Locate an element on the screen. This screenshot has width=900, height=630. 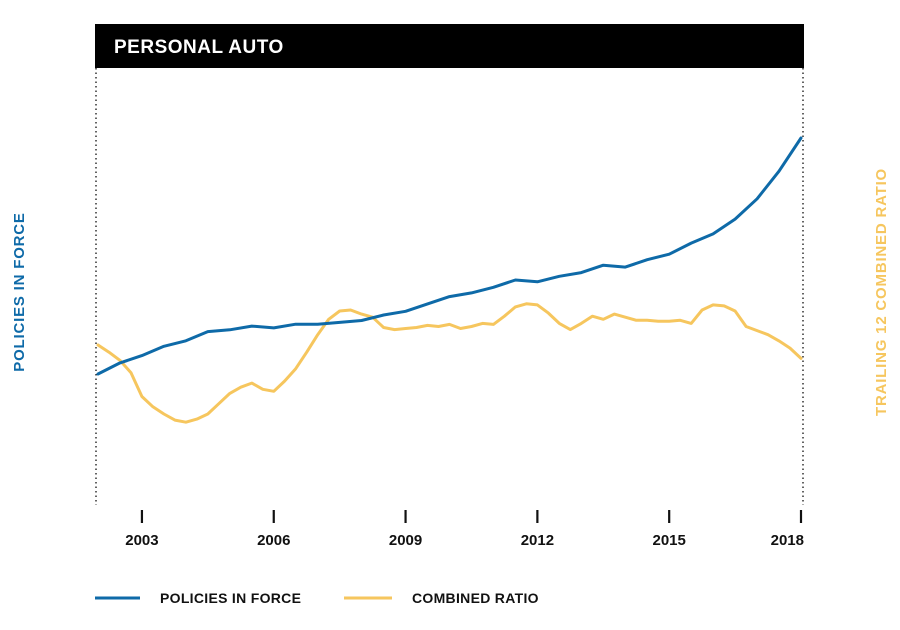
right-axis-title: TRAILING 12 COMBINED RATIO is located at coordinates (881, 292).